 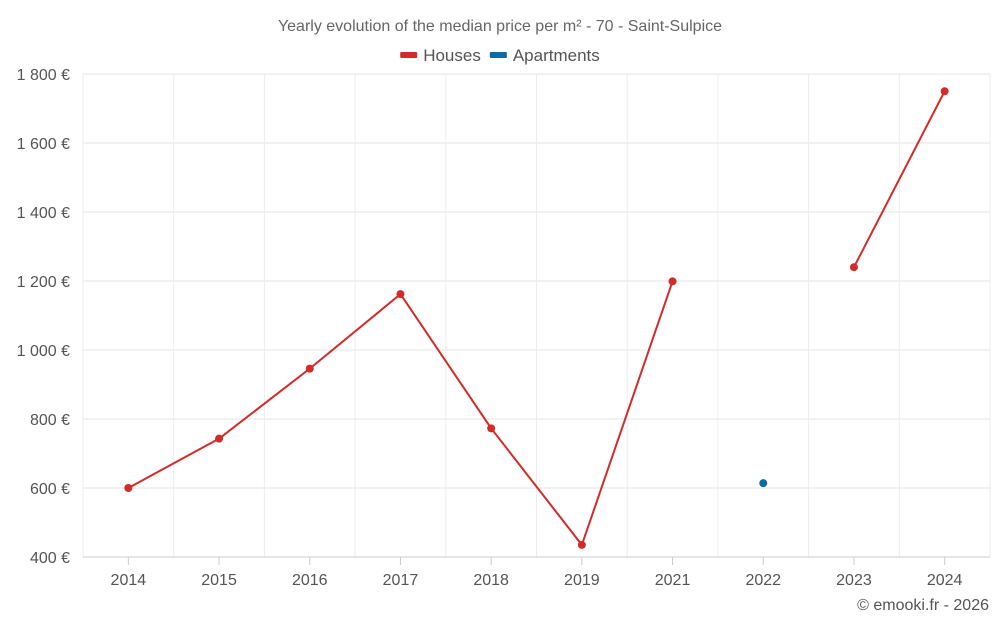 I want to click on data-point-apartments, so click(x=763, y=483).